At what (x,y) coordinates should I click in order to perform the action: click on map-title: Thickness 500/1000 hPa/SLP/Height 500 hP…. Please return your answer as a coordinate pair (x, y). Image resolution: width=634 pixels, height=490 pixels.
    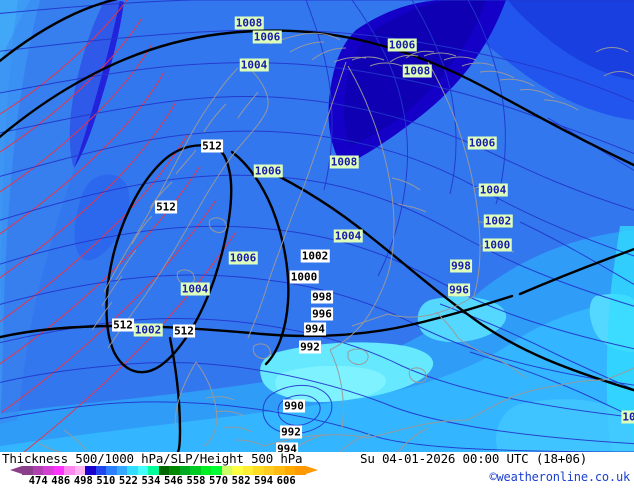
    Looking at the image, I should click on (152, 458).